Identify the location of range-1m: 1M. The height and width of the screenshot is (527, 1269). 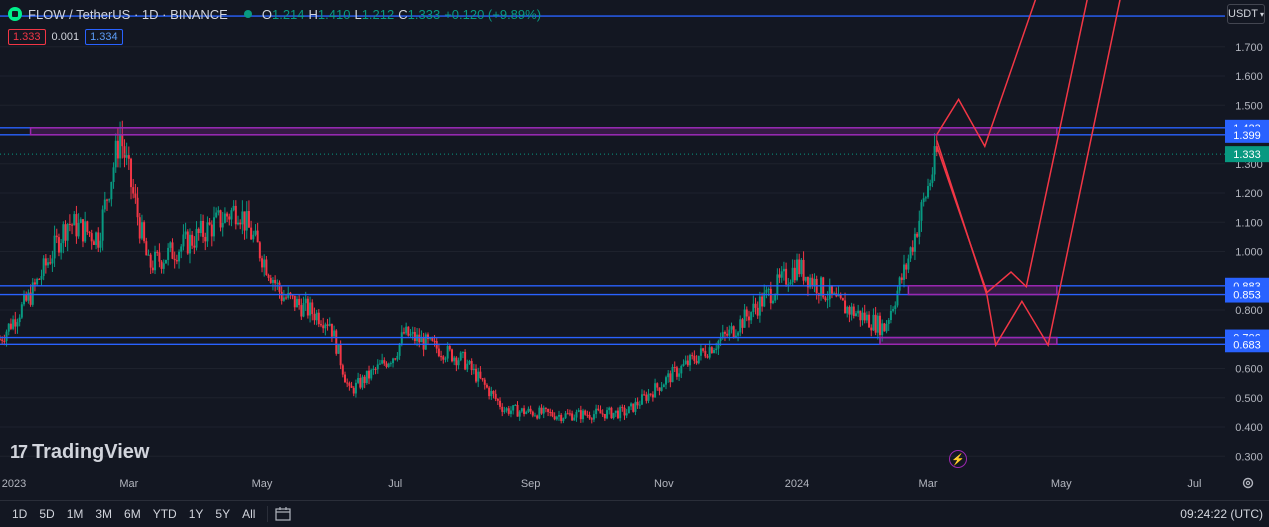
(75, 514).